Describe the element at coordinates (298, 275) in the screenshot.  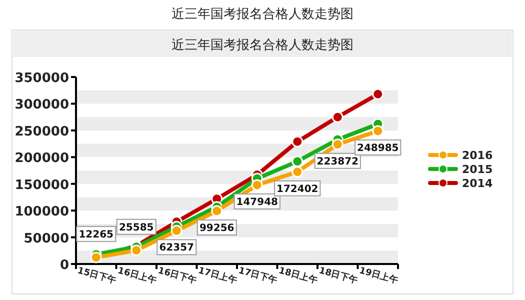
I see `x-tick-label: 18日上午` at that location.